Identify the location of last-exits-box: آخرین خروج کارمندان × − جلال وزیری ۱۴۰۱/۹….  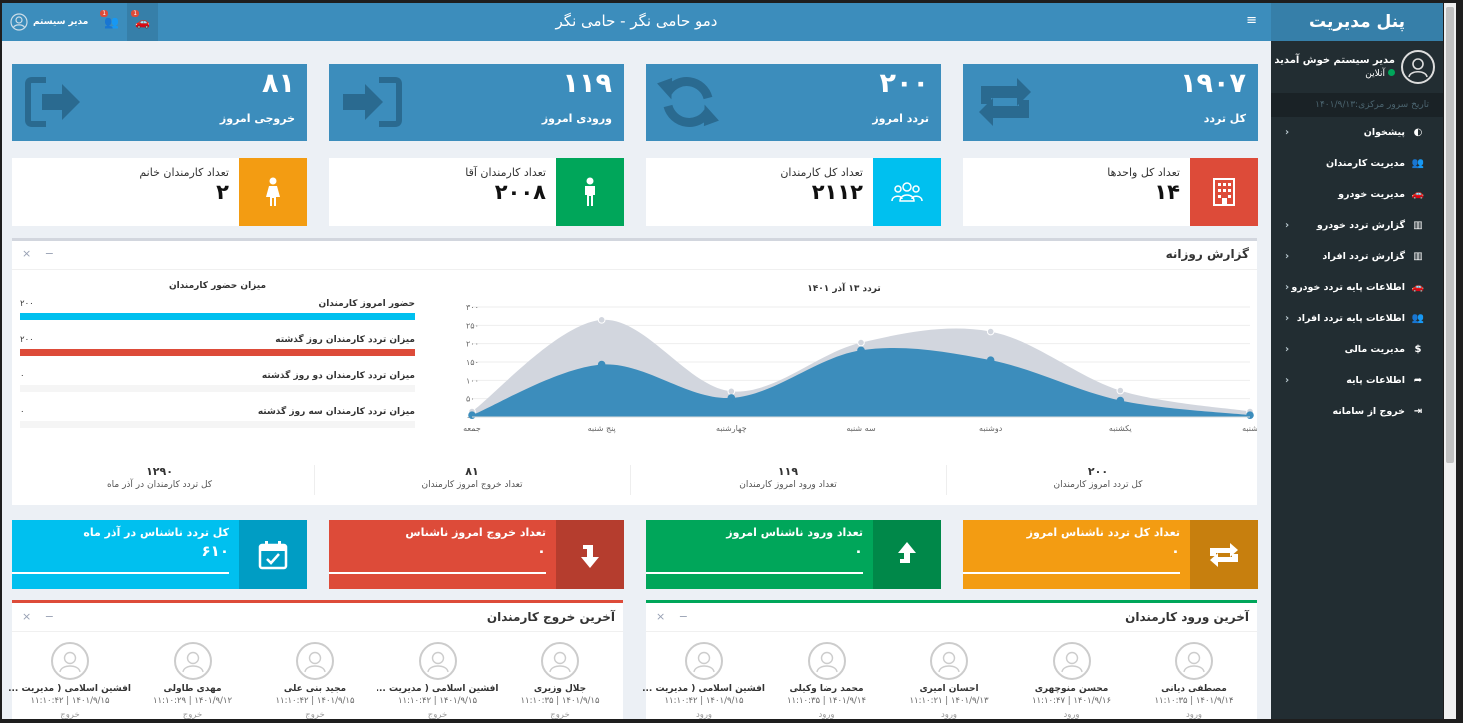
(316, 659).